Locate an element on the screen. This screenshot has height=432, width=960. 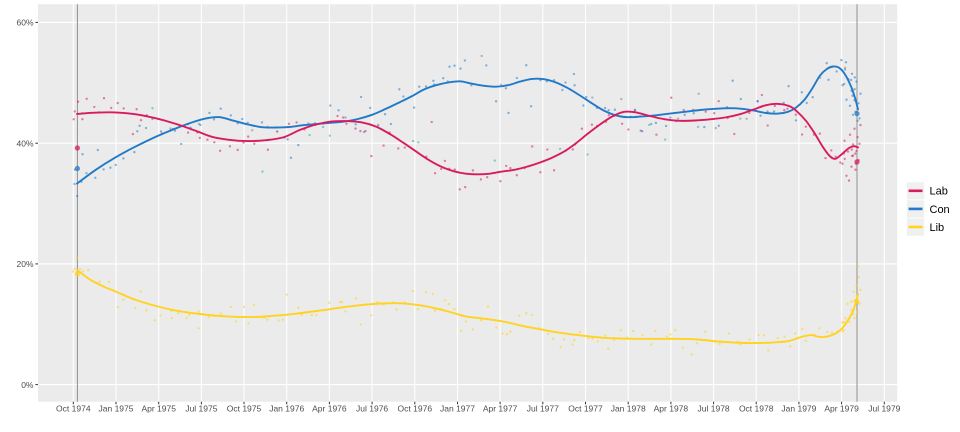
svg-text: Oct 1975 is located at coordinates (244, 409).